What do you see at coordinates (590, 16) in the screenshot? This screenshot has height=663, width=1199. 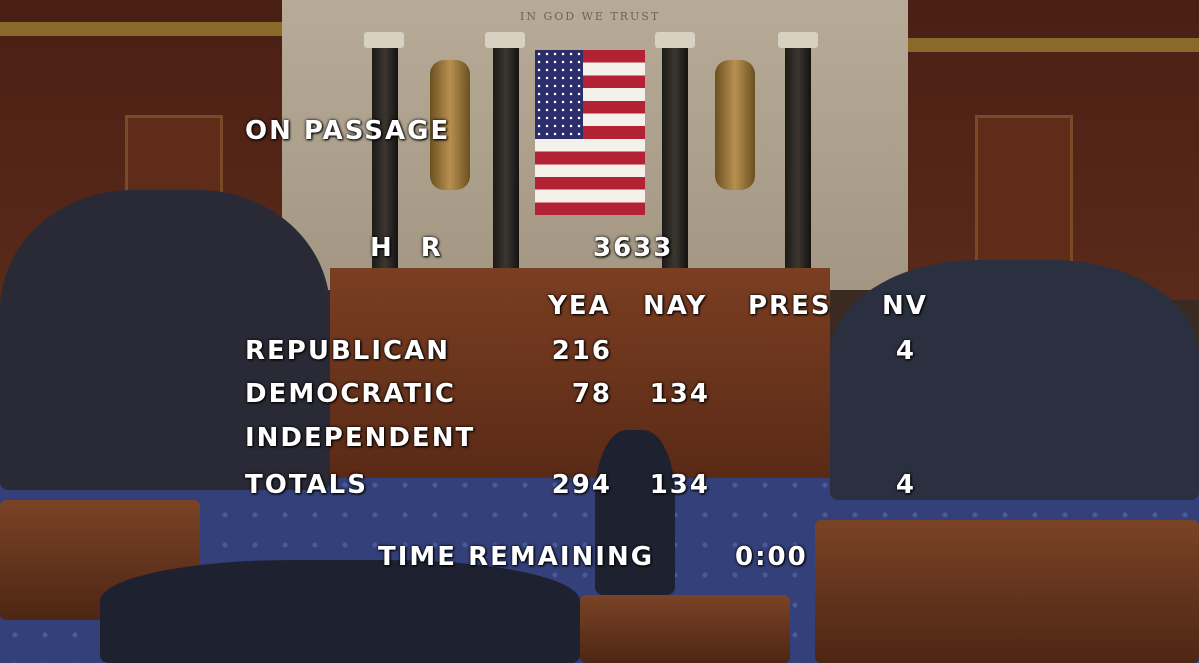 I see `motto-inscription: IN GOD WE TRUST` at bounding box center [590, 16].